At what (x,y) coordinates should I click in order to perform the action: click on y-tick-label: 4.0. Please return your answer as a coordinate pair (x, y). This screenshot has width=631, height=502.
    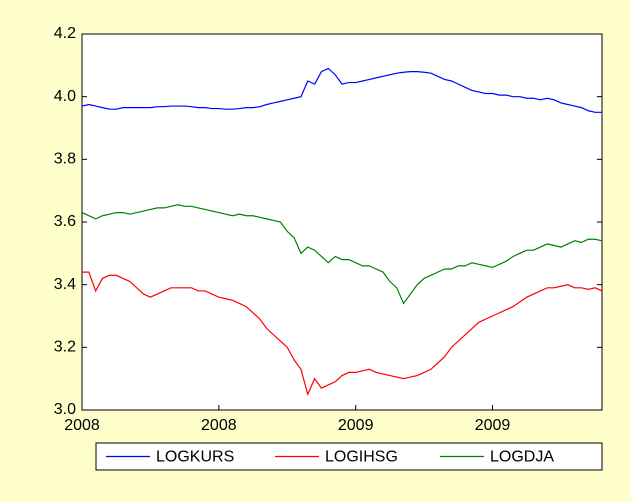
    Looking at the image, I should click on (65, 96).